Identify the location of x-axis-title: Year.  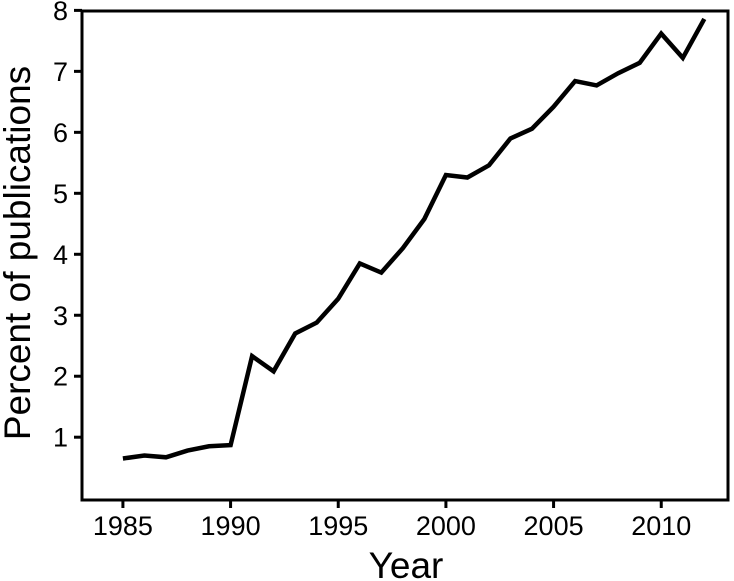
(406, 563).